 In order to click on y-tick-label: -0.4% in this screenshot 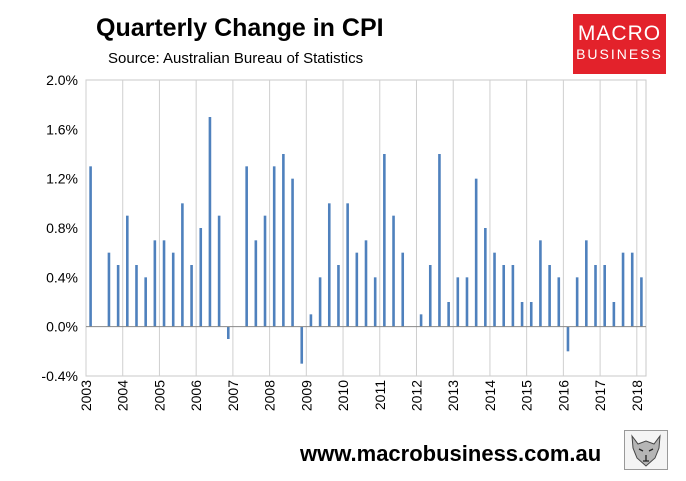, I will do `click(59, 376)`.